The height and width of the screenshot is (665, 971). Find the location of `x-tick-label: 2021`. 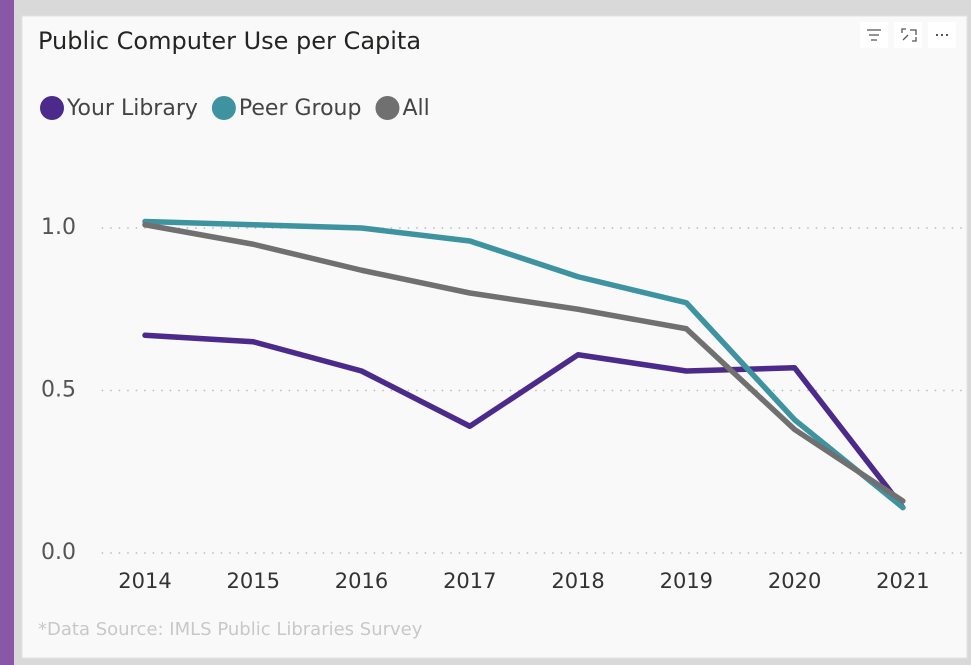

x-tick-label: 2021 is located at coordinates (902, 581).